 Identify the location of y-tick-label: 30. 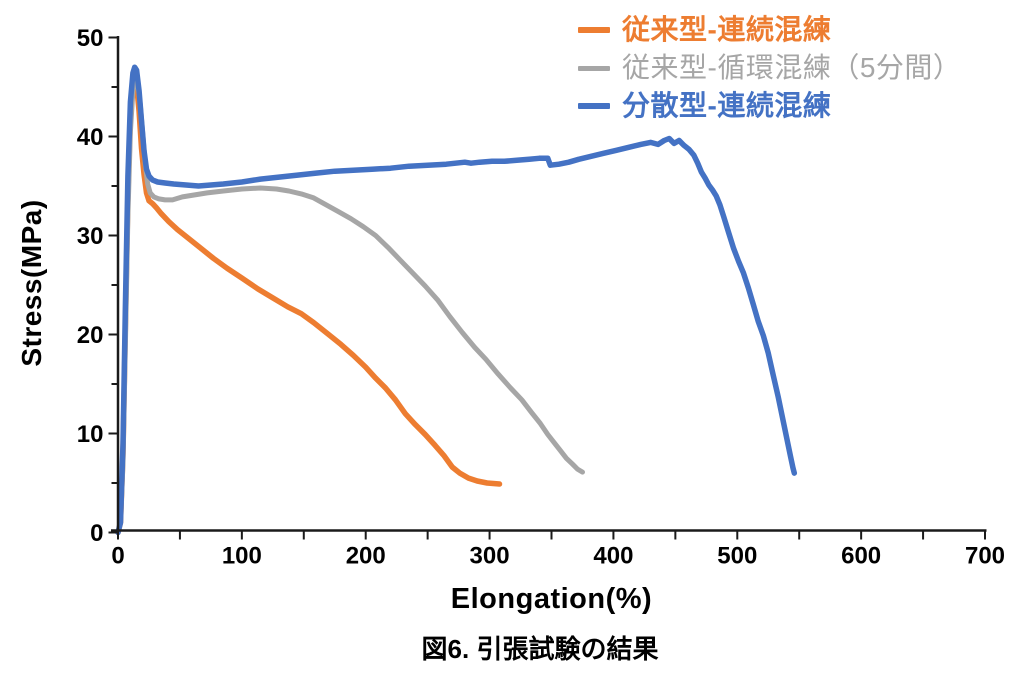
(90, 236).